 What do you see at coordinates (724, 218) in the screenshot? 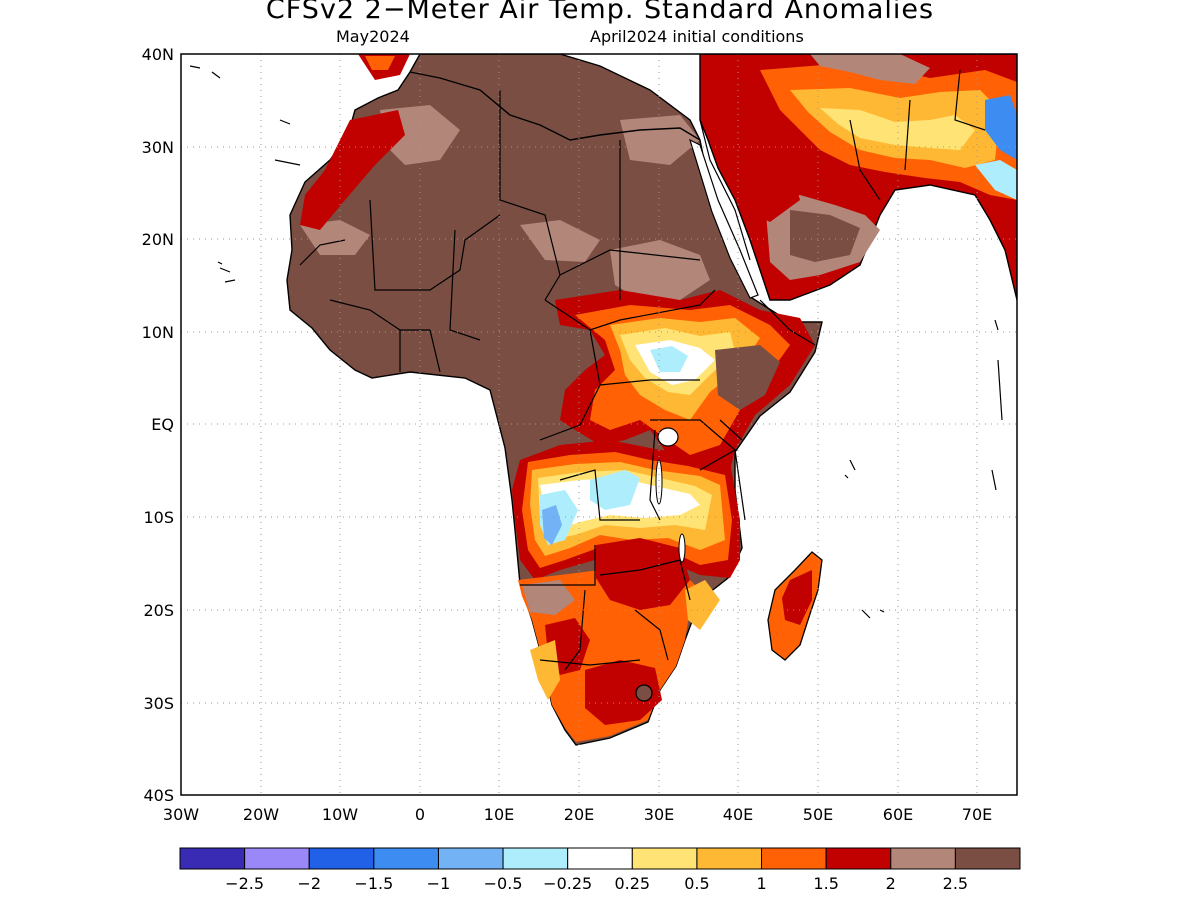
I see `red-sea` at bounding box center [724, 218].